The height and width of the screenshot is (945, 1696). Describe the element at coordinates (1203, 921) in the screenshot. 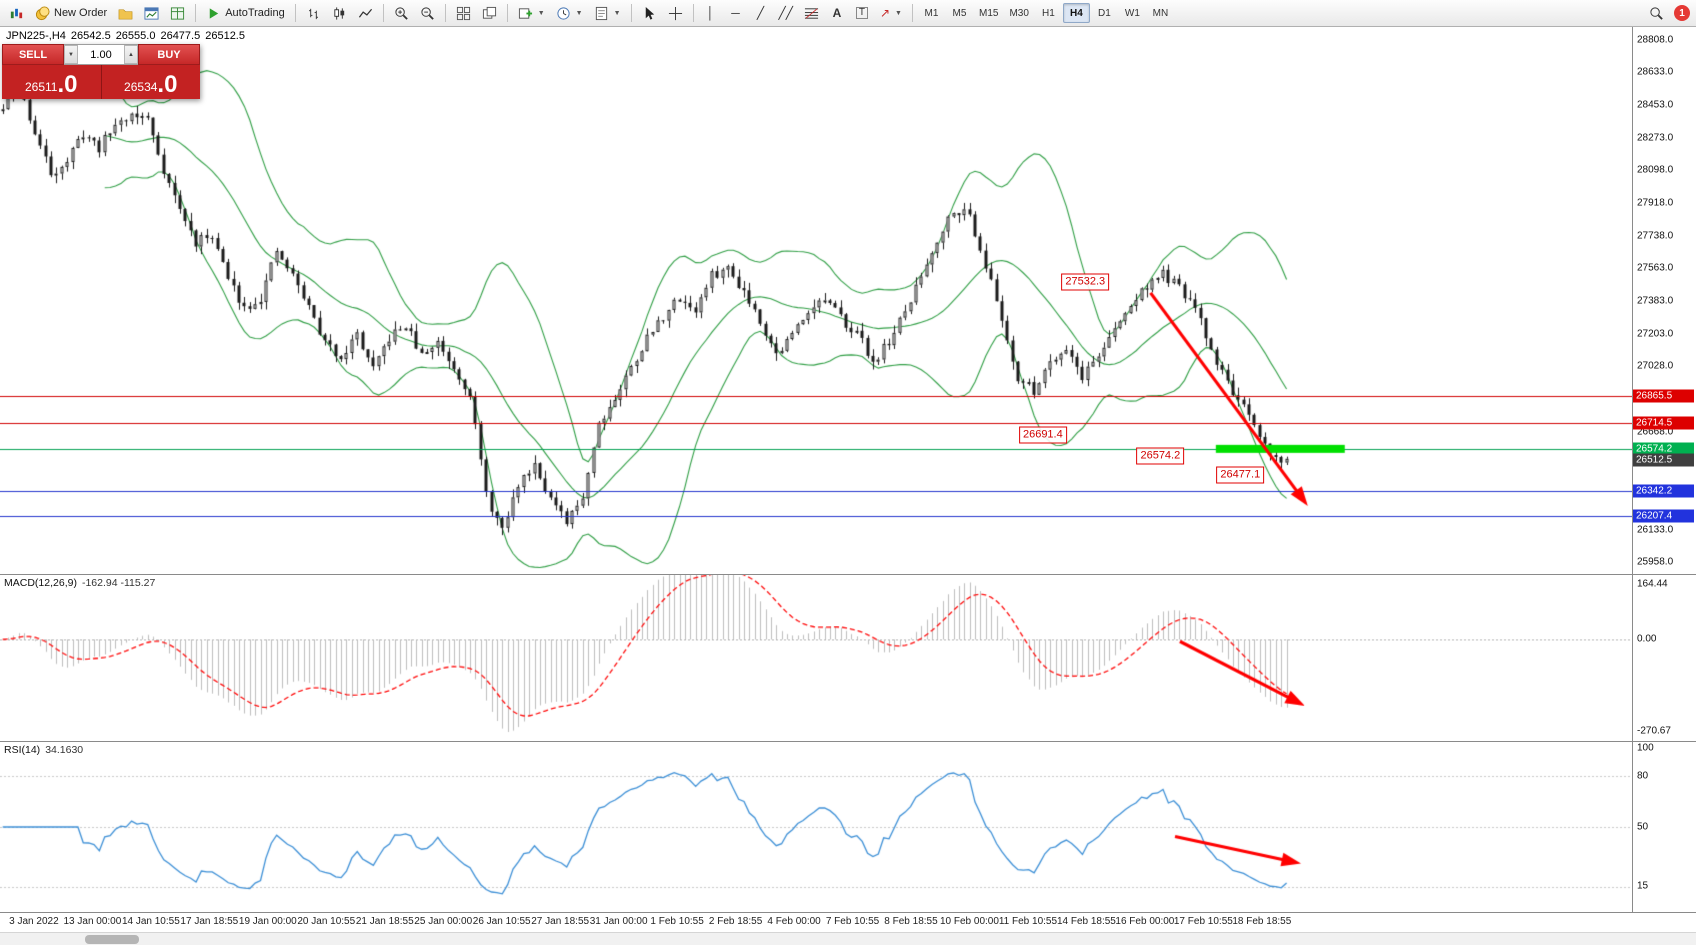

I see `time-axis-label: 17 Feb 10:55` at that location.